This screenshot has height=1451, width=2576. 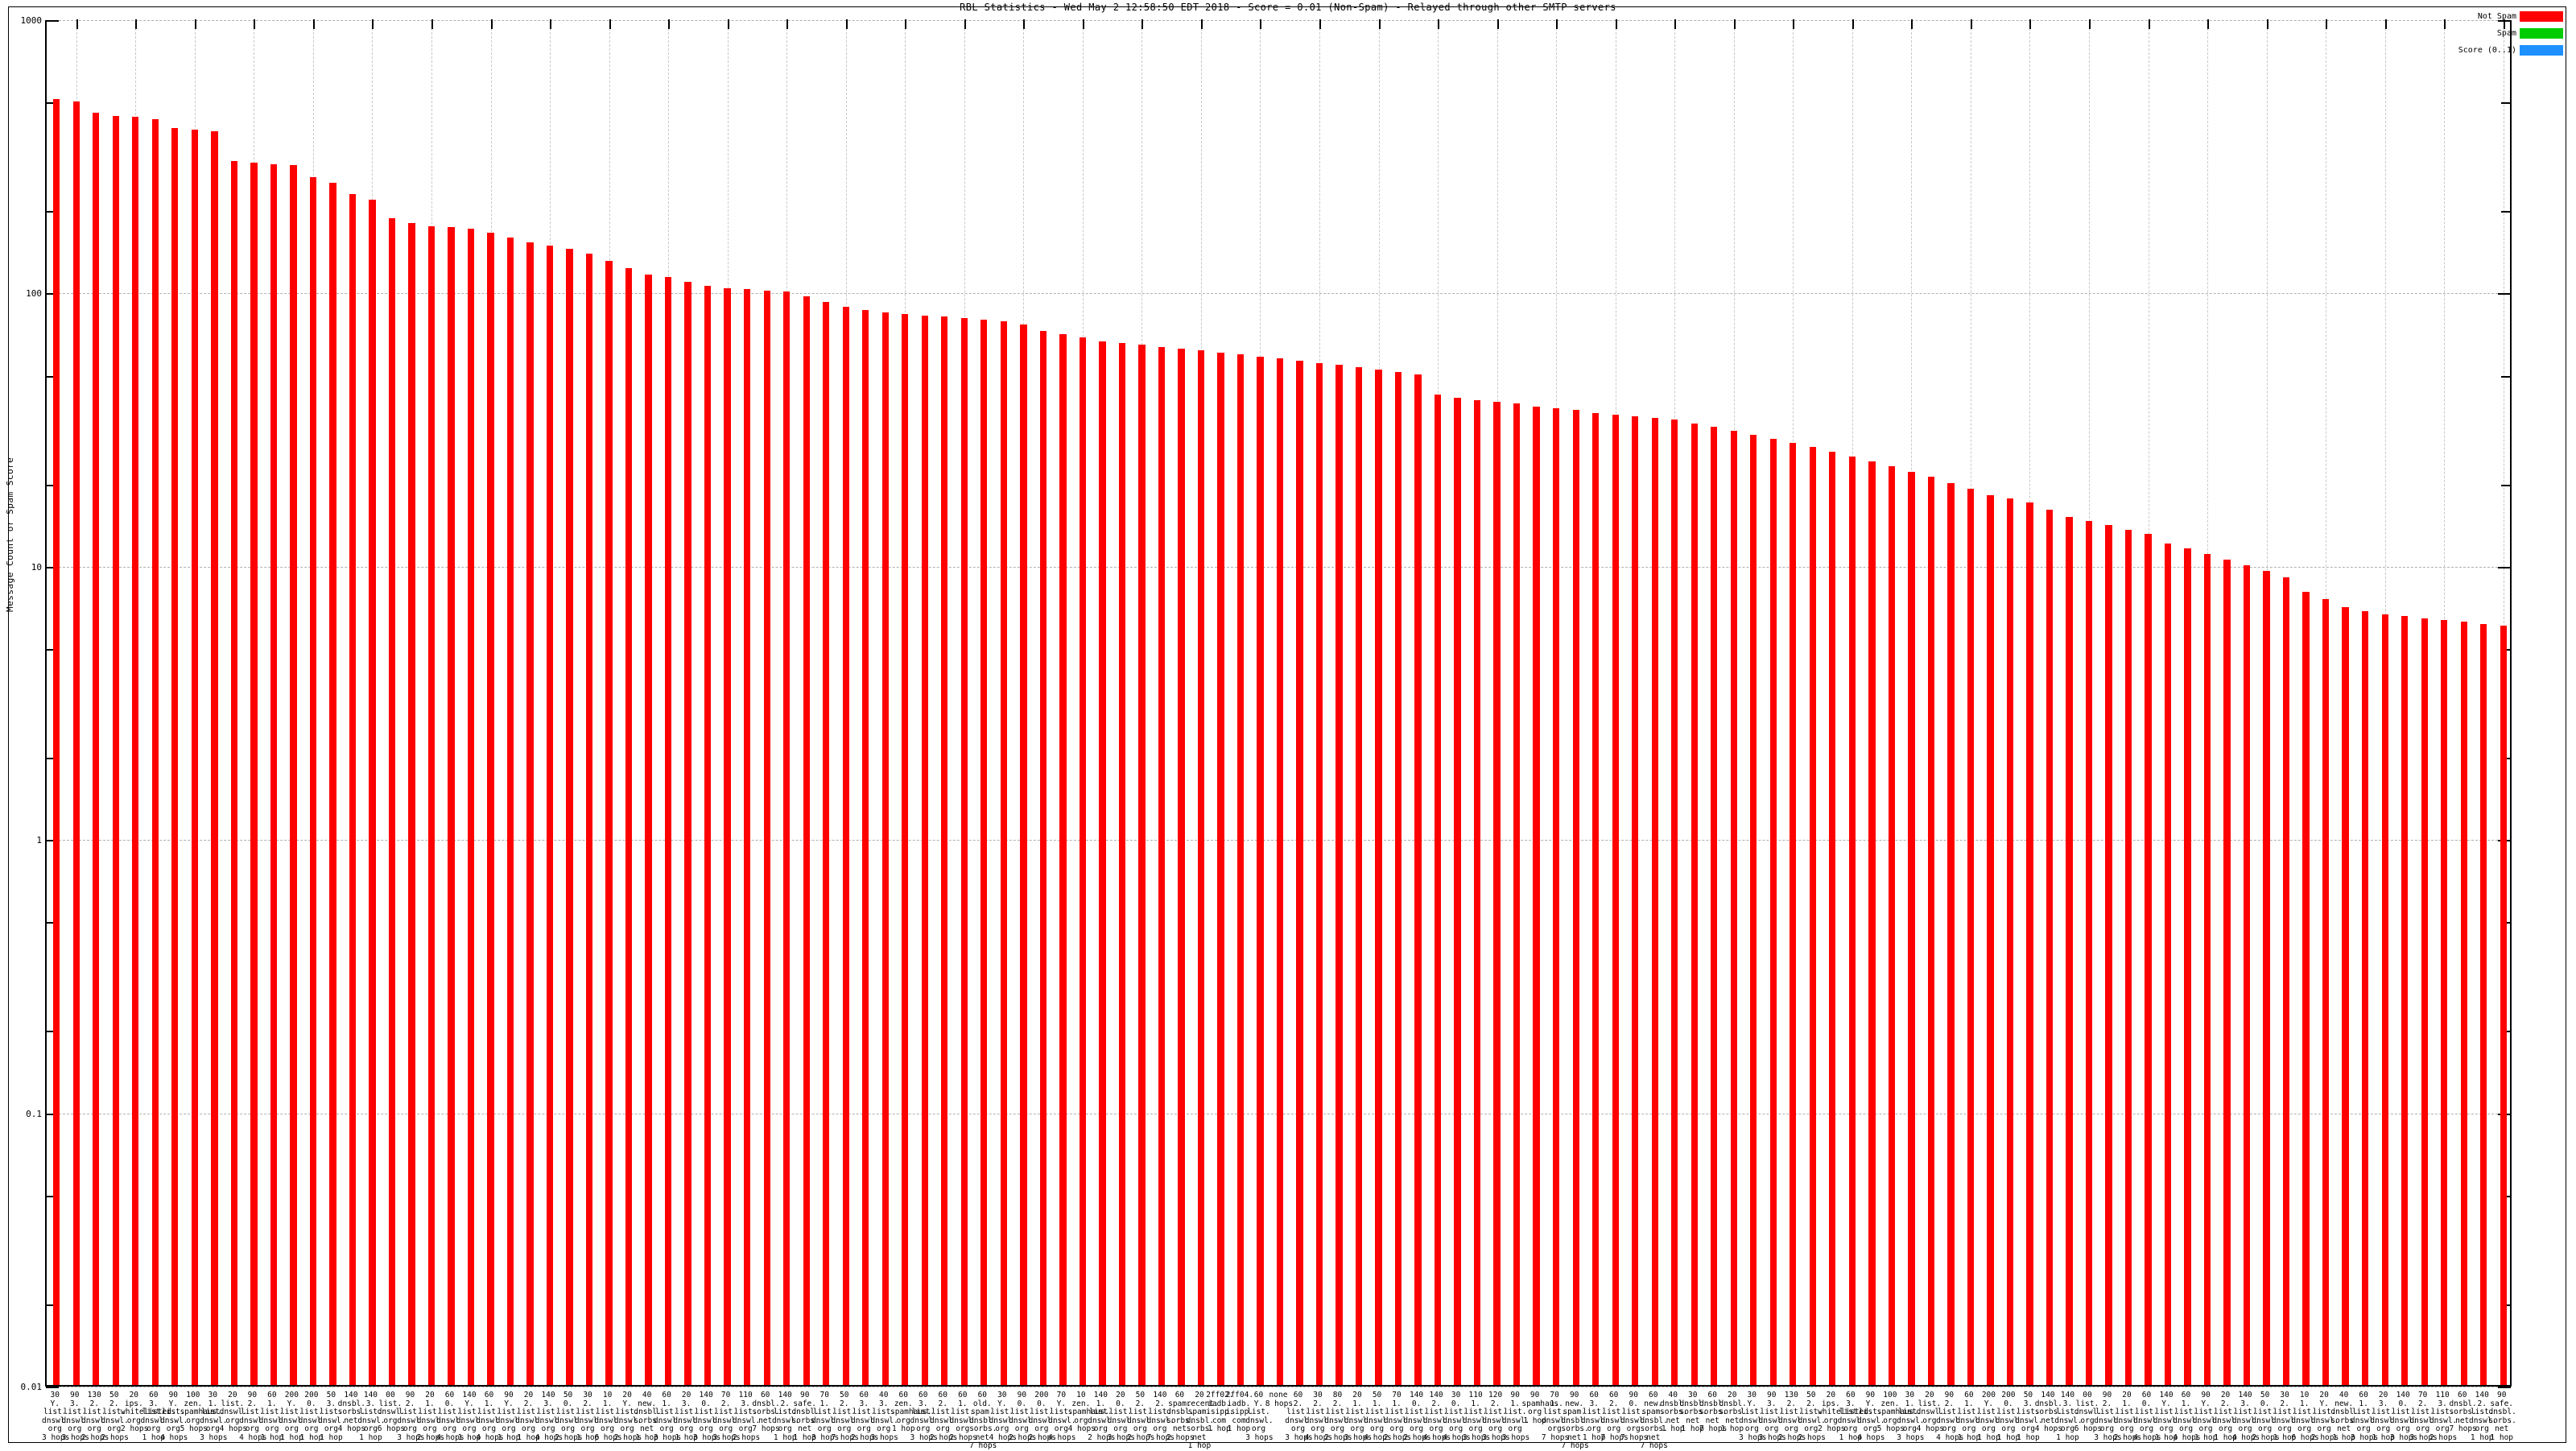 I want to click on legend: Not Spam Spam Score (0..1), so click(x=2492, y=35).